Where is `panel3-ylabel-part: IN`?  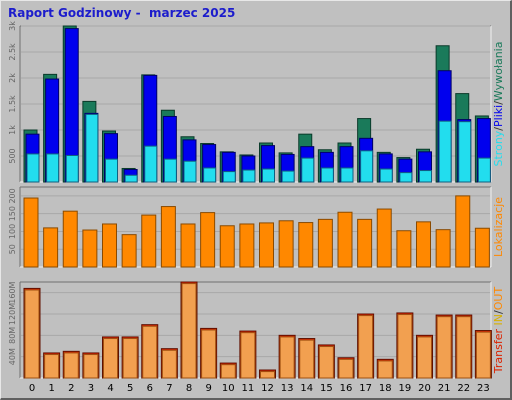 panel3-ylabel-part: IN is located at coordinates (498, 321).